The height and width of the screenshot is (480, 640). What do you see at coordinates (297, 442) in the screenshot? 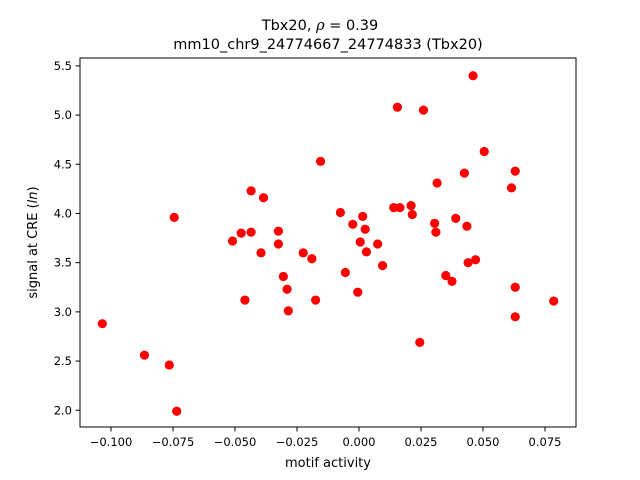
I see `x-tick-label: −0.025` at bounding box center [297, 442].